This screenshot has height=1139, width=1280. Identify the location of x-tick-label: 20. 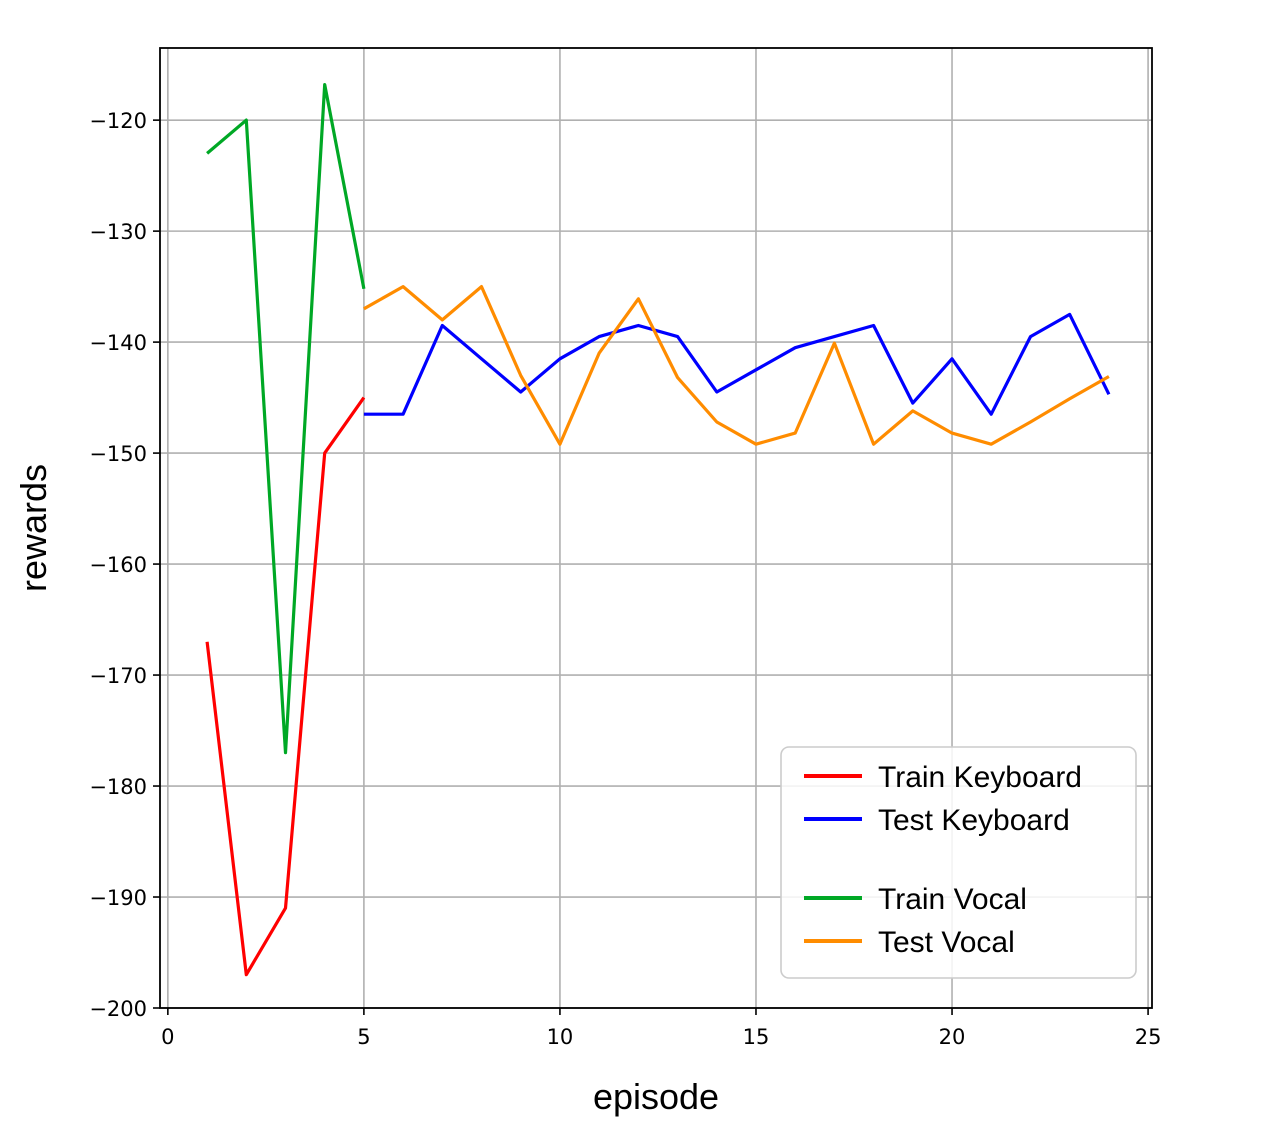
(952, 1037).